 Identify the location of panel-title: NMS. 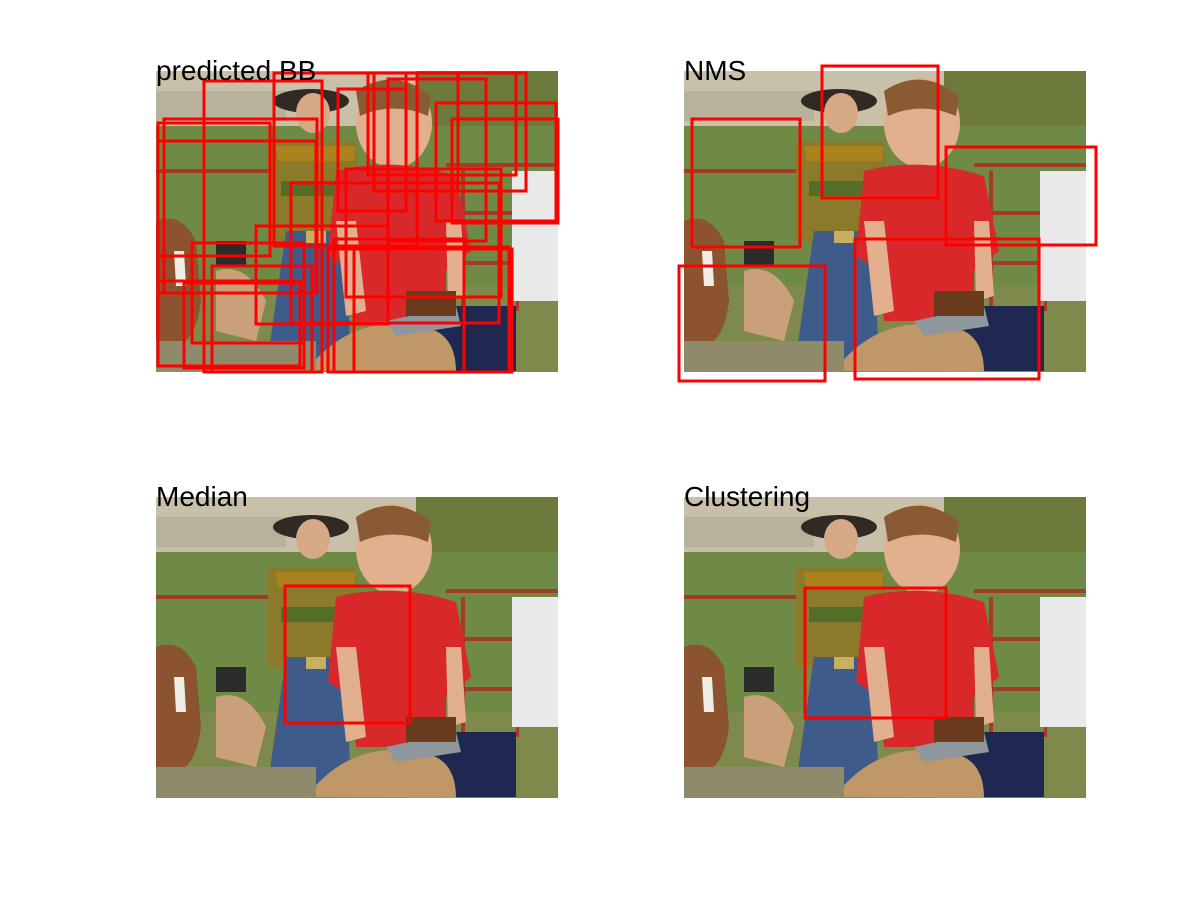
(715, 70).